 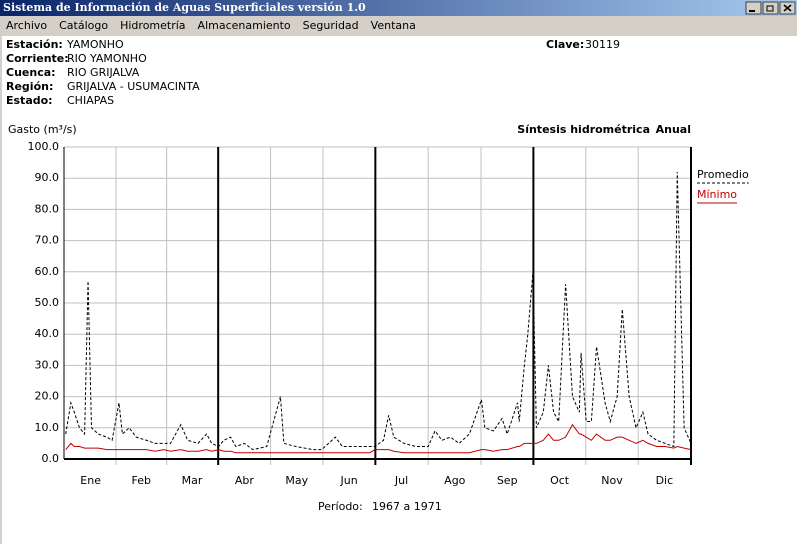 I want to click on field-value: YAMONHO, so click(x=95, y=44).